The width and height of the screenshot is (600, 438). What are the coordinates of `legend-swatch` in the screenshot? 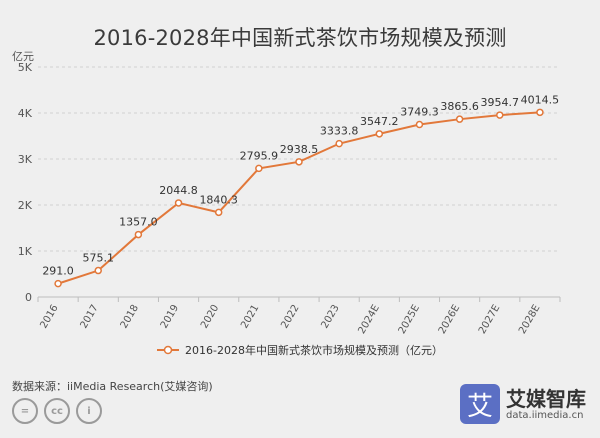 It's located at (168, 350).